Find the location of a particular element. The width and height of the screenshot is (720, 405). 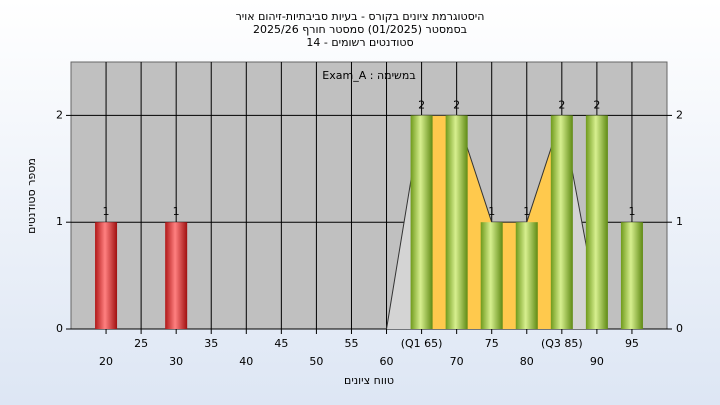

x-tick-label: 30 is located at coordinates (176, 361).